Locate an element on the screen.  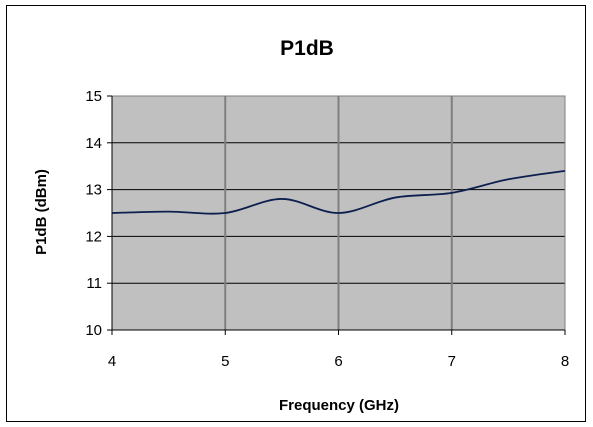
x-tick-label: 8 is located at coordinates (565, 361).